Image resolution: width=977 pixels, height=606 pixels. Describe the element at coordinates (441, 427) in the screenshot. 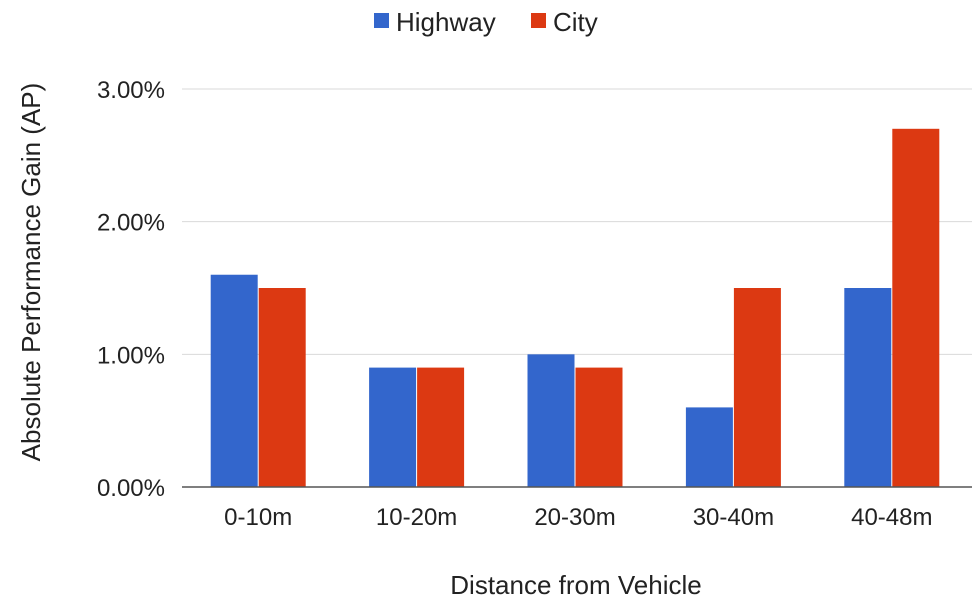

I see `bar-city-10-20m` at that location.